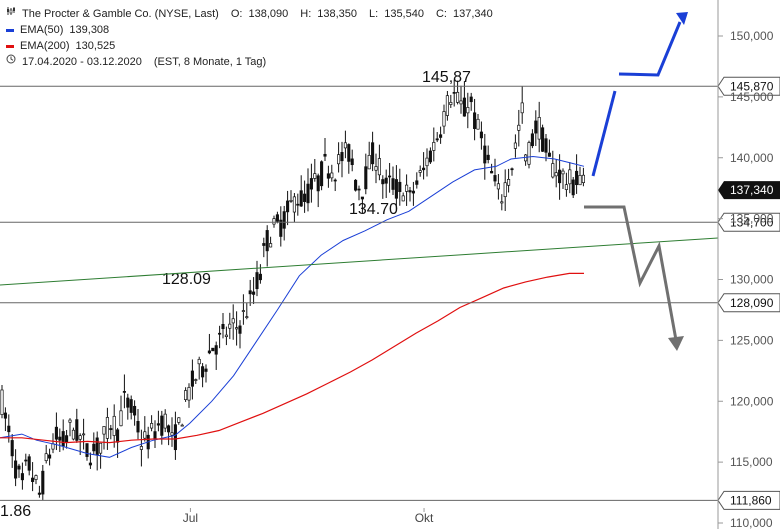  What do you see at coordinates (752, 97) in the screenshot?
I see `y-tick-label: 145,000` at bounding box center [752, 97].